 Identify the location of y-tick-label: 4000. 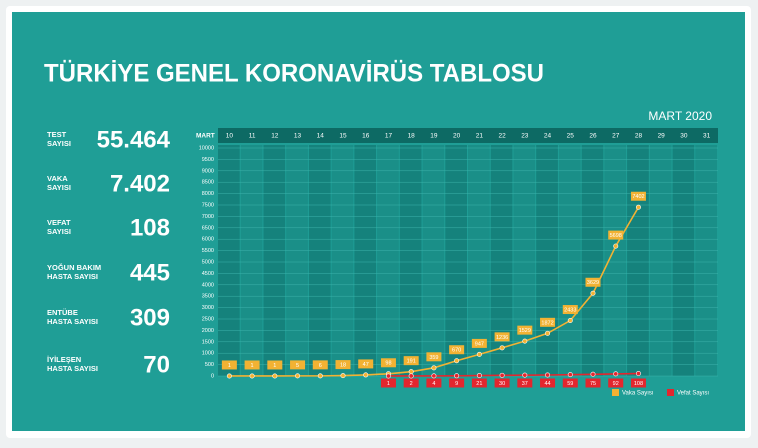
(208, 285).